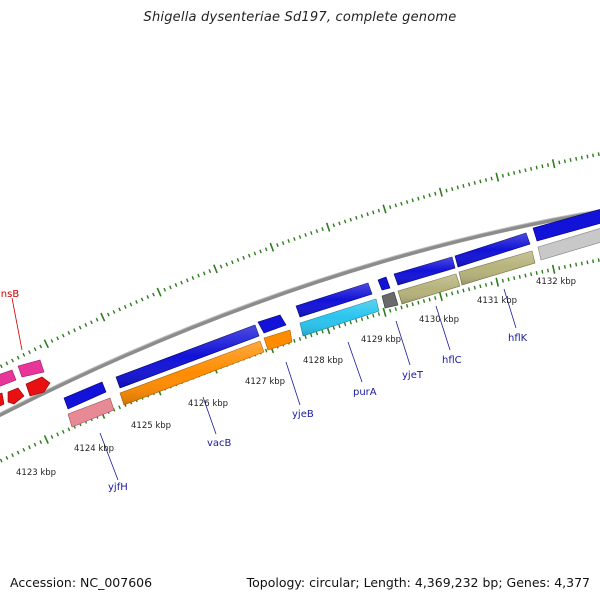  I want to click on gene-blue-yjeB, so click(272, 324).